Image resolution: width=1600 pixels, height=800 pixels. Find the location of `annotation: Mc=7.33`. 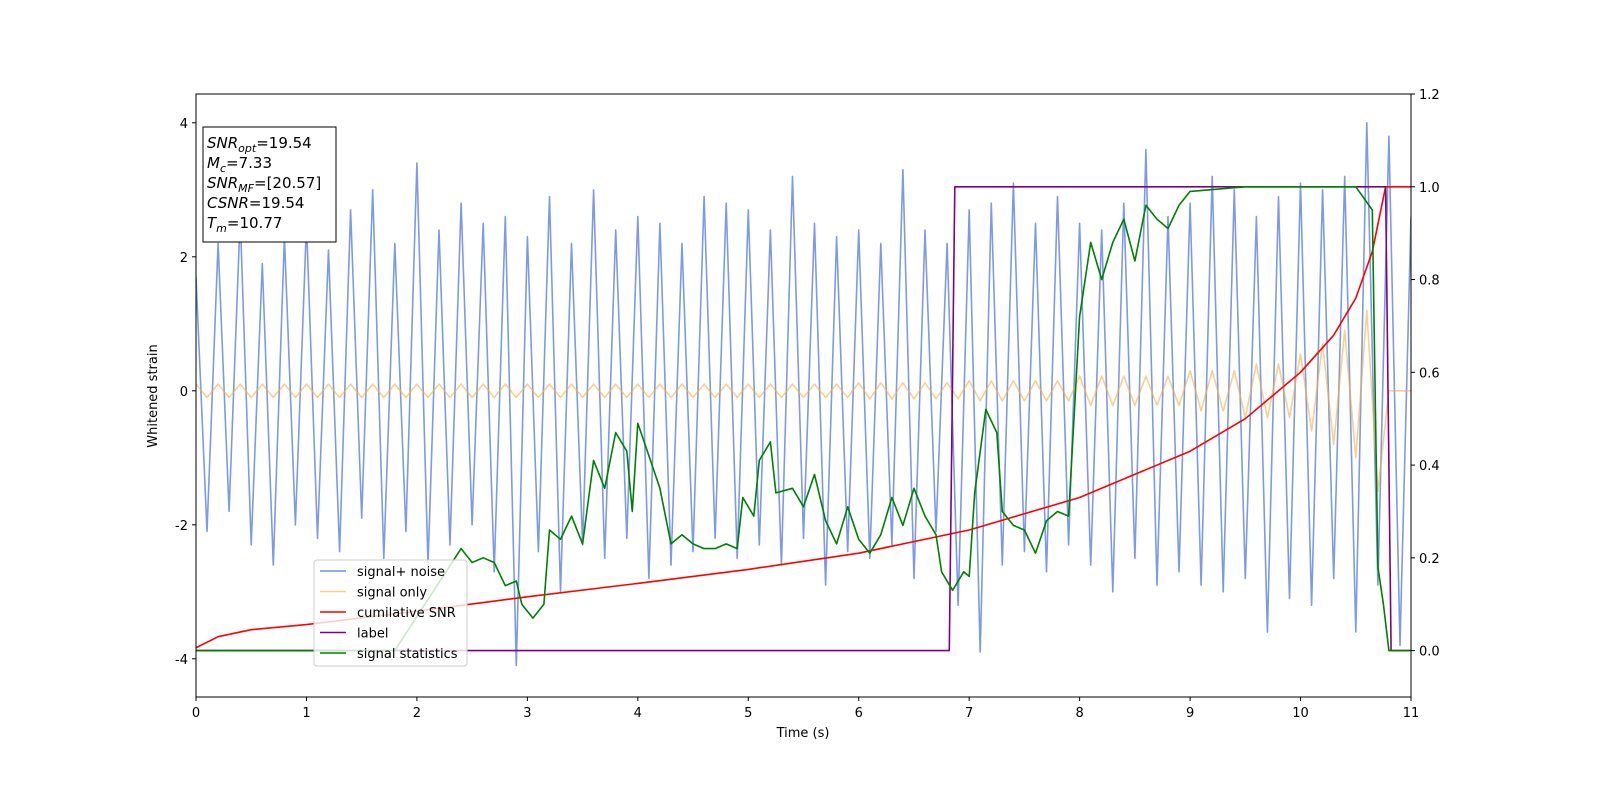

annotation: Mc=7.33 is located at coordinates (239, 164).